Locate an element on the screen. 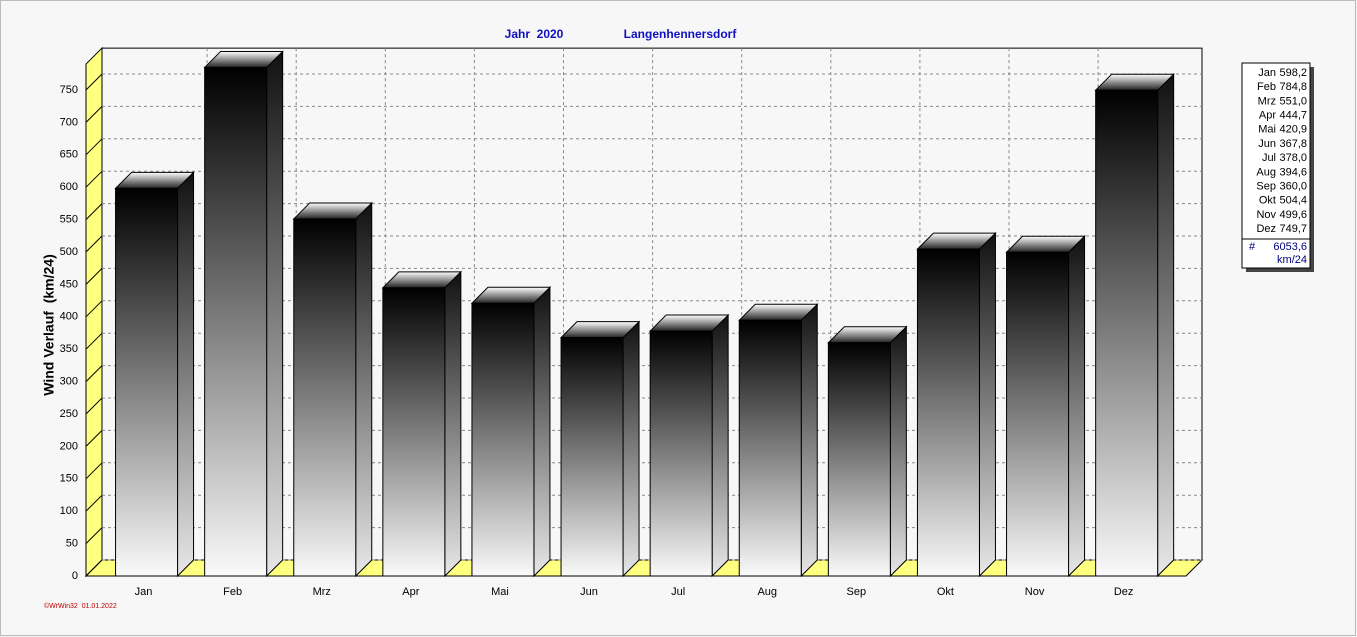  y-tick-label: 300 is located at coordinates (69, 382).